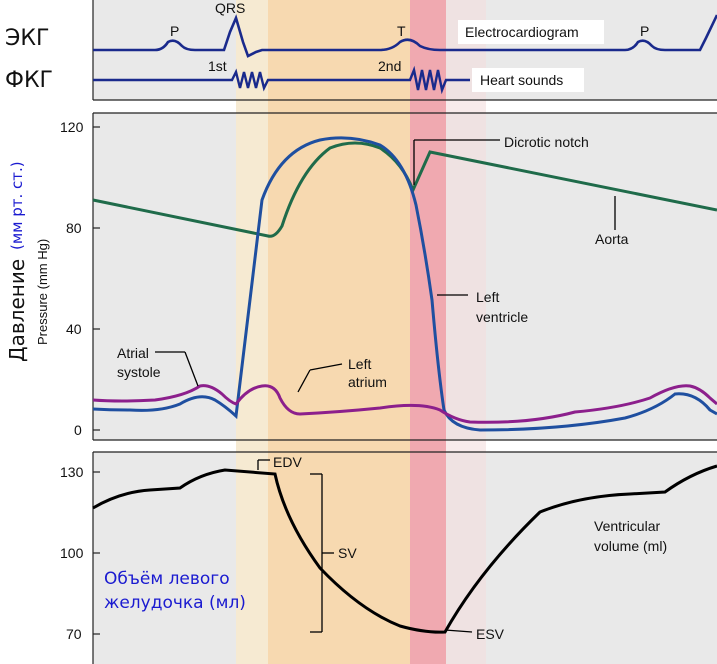 The height and width of the screenshot is (664, 717). Describe the element at coordinates (74, 228) in the screenshot. I see `p-tick-label-80: 80` at that location.